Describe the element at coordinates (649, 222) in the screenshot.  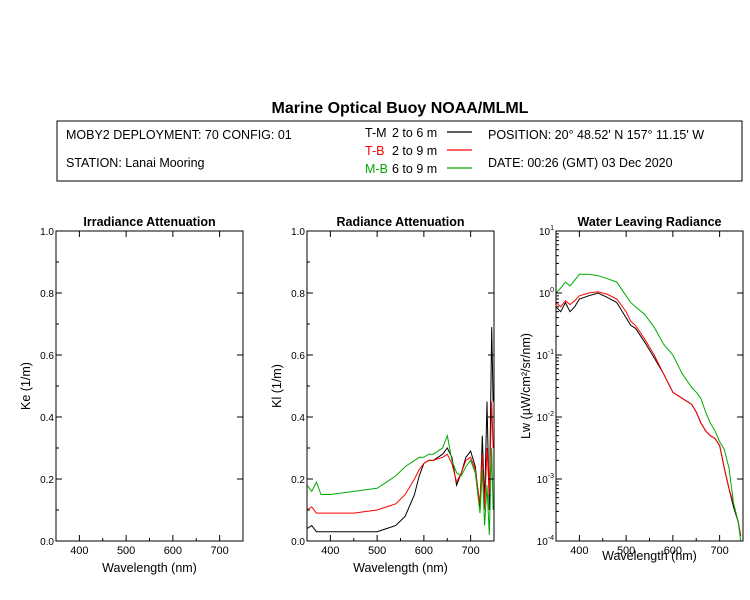
I see `panel-title: Water Leaving Radiance` at that location.